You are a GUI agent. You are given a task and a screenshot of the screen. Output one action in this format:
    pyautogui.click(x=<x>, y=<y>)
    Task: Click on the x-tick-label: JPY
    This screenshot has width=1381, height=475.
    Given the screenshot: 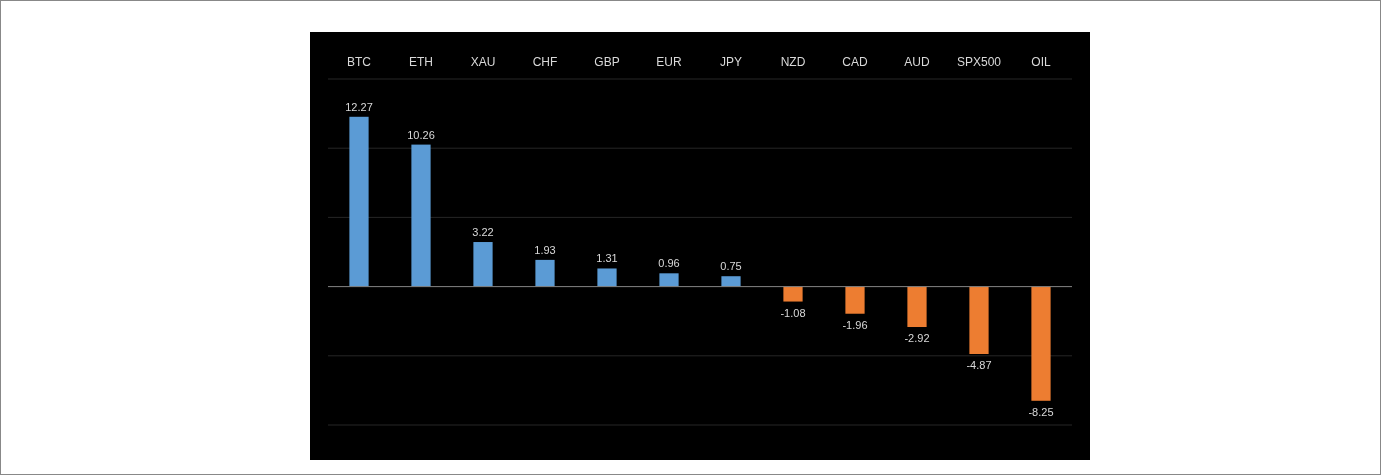 What is the action you would take?
    pyautogui.click(x=731, y=62)
    